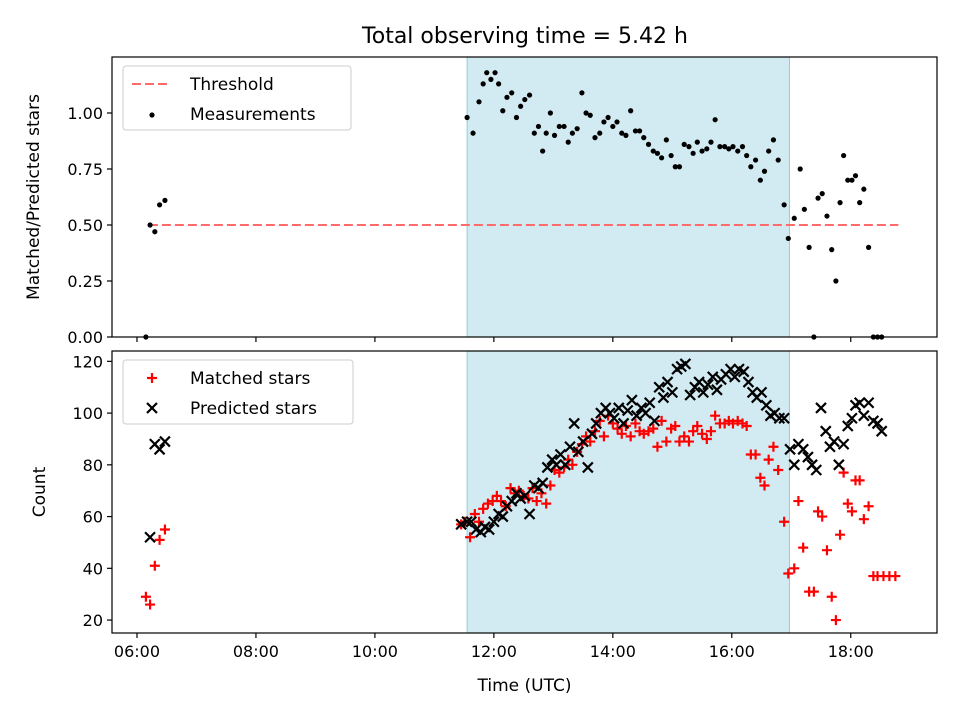 The height and width of the screenshot is (720, 960). Describe the element at coordinates (40, 491) in the screenshot. I see `y-axis-label: Count` at that location.